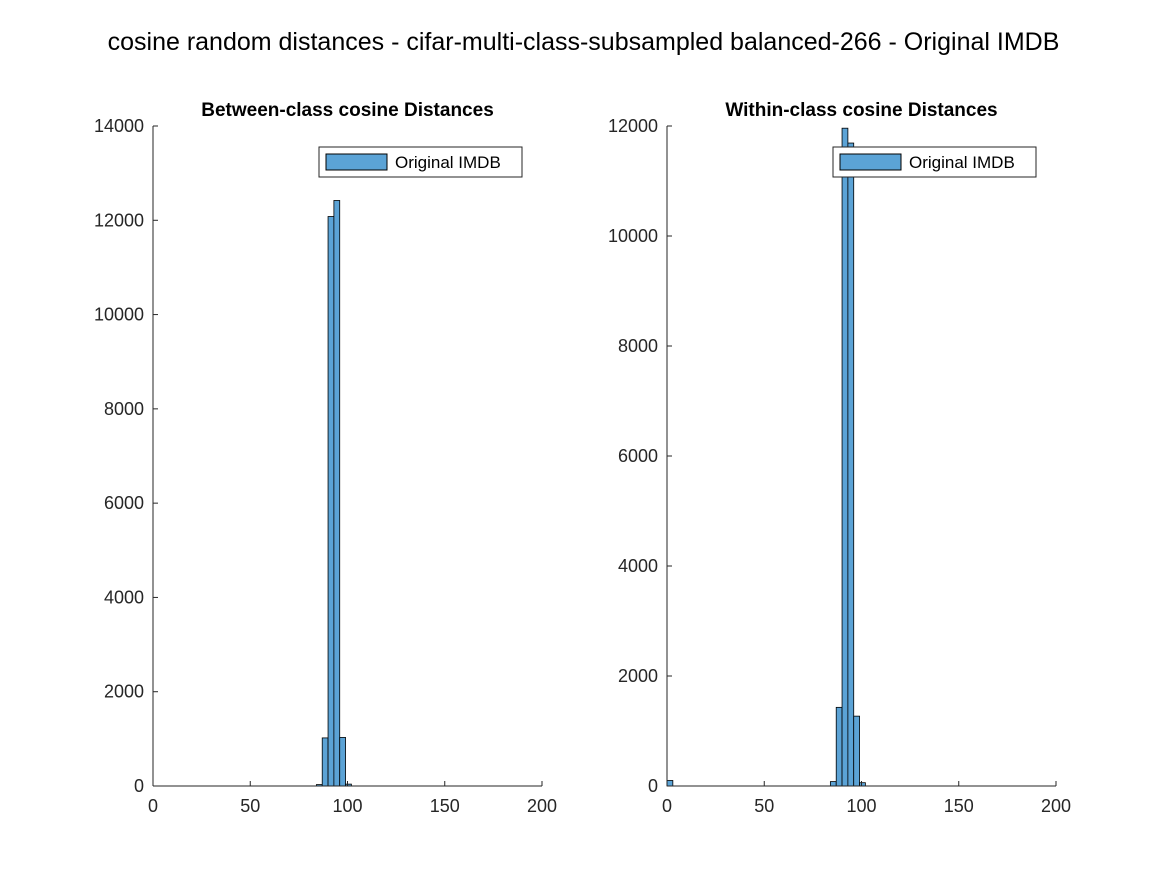 The width and height of the screenshot is (1167, 875). What do you see at coordinates (861, 110) in the screenshot?
I see `panel-title: Within-class cosine Distances` at bounding box center [861, 110].